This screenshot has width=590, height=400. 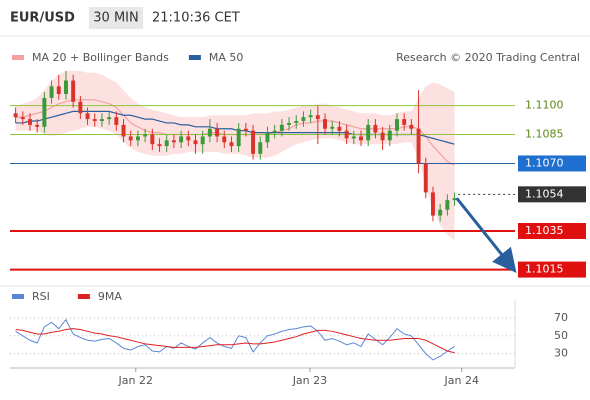 I want to click on x-tick-label: Jan 23, so click(x=309, y=380).